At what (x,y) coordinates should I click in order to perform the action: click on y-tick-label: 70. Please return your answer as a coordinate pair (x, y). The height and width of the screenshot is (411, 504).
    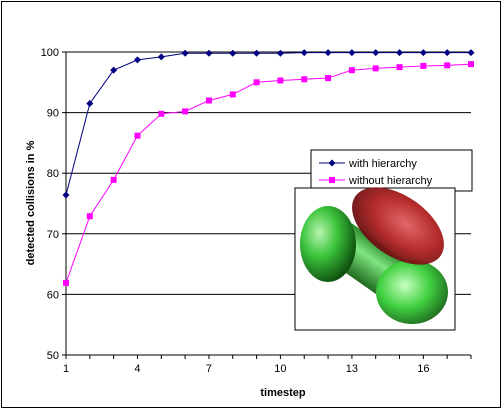
    Looking at the image, I should click on (53, 235).